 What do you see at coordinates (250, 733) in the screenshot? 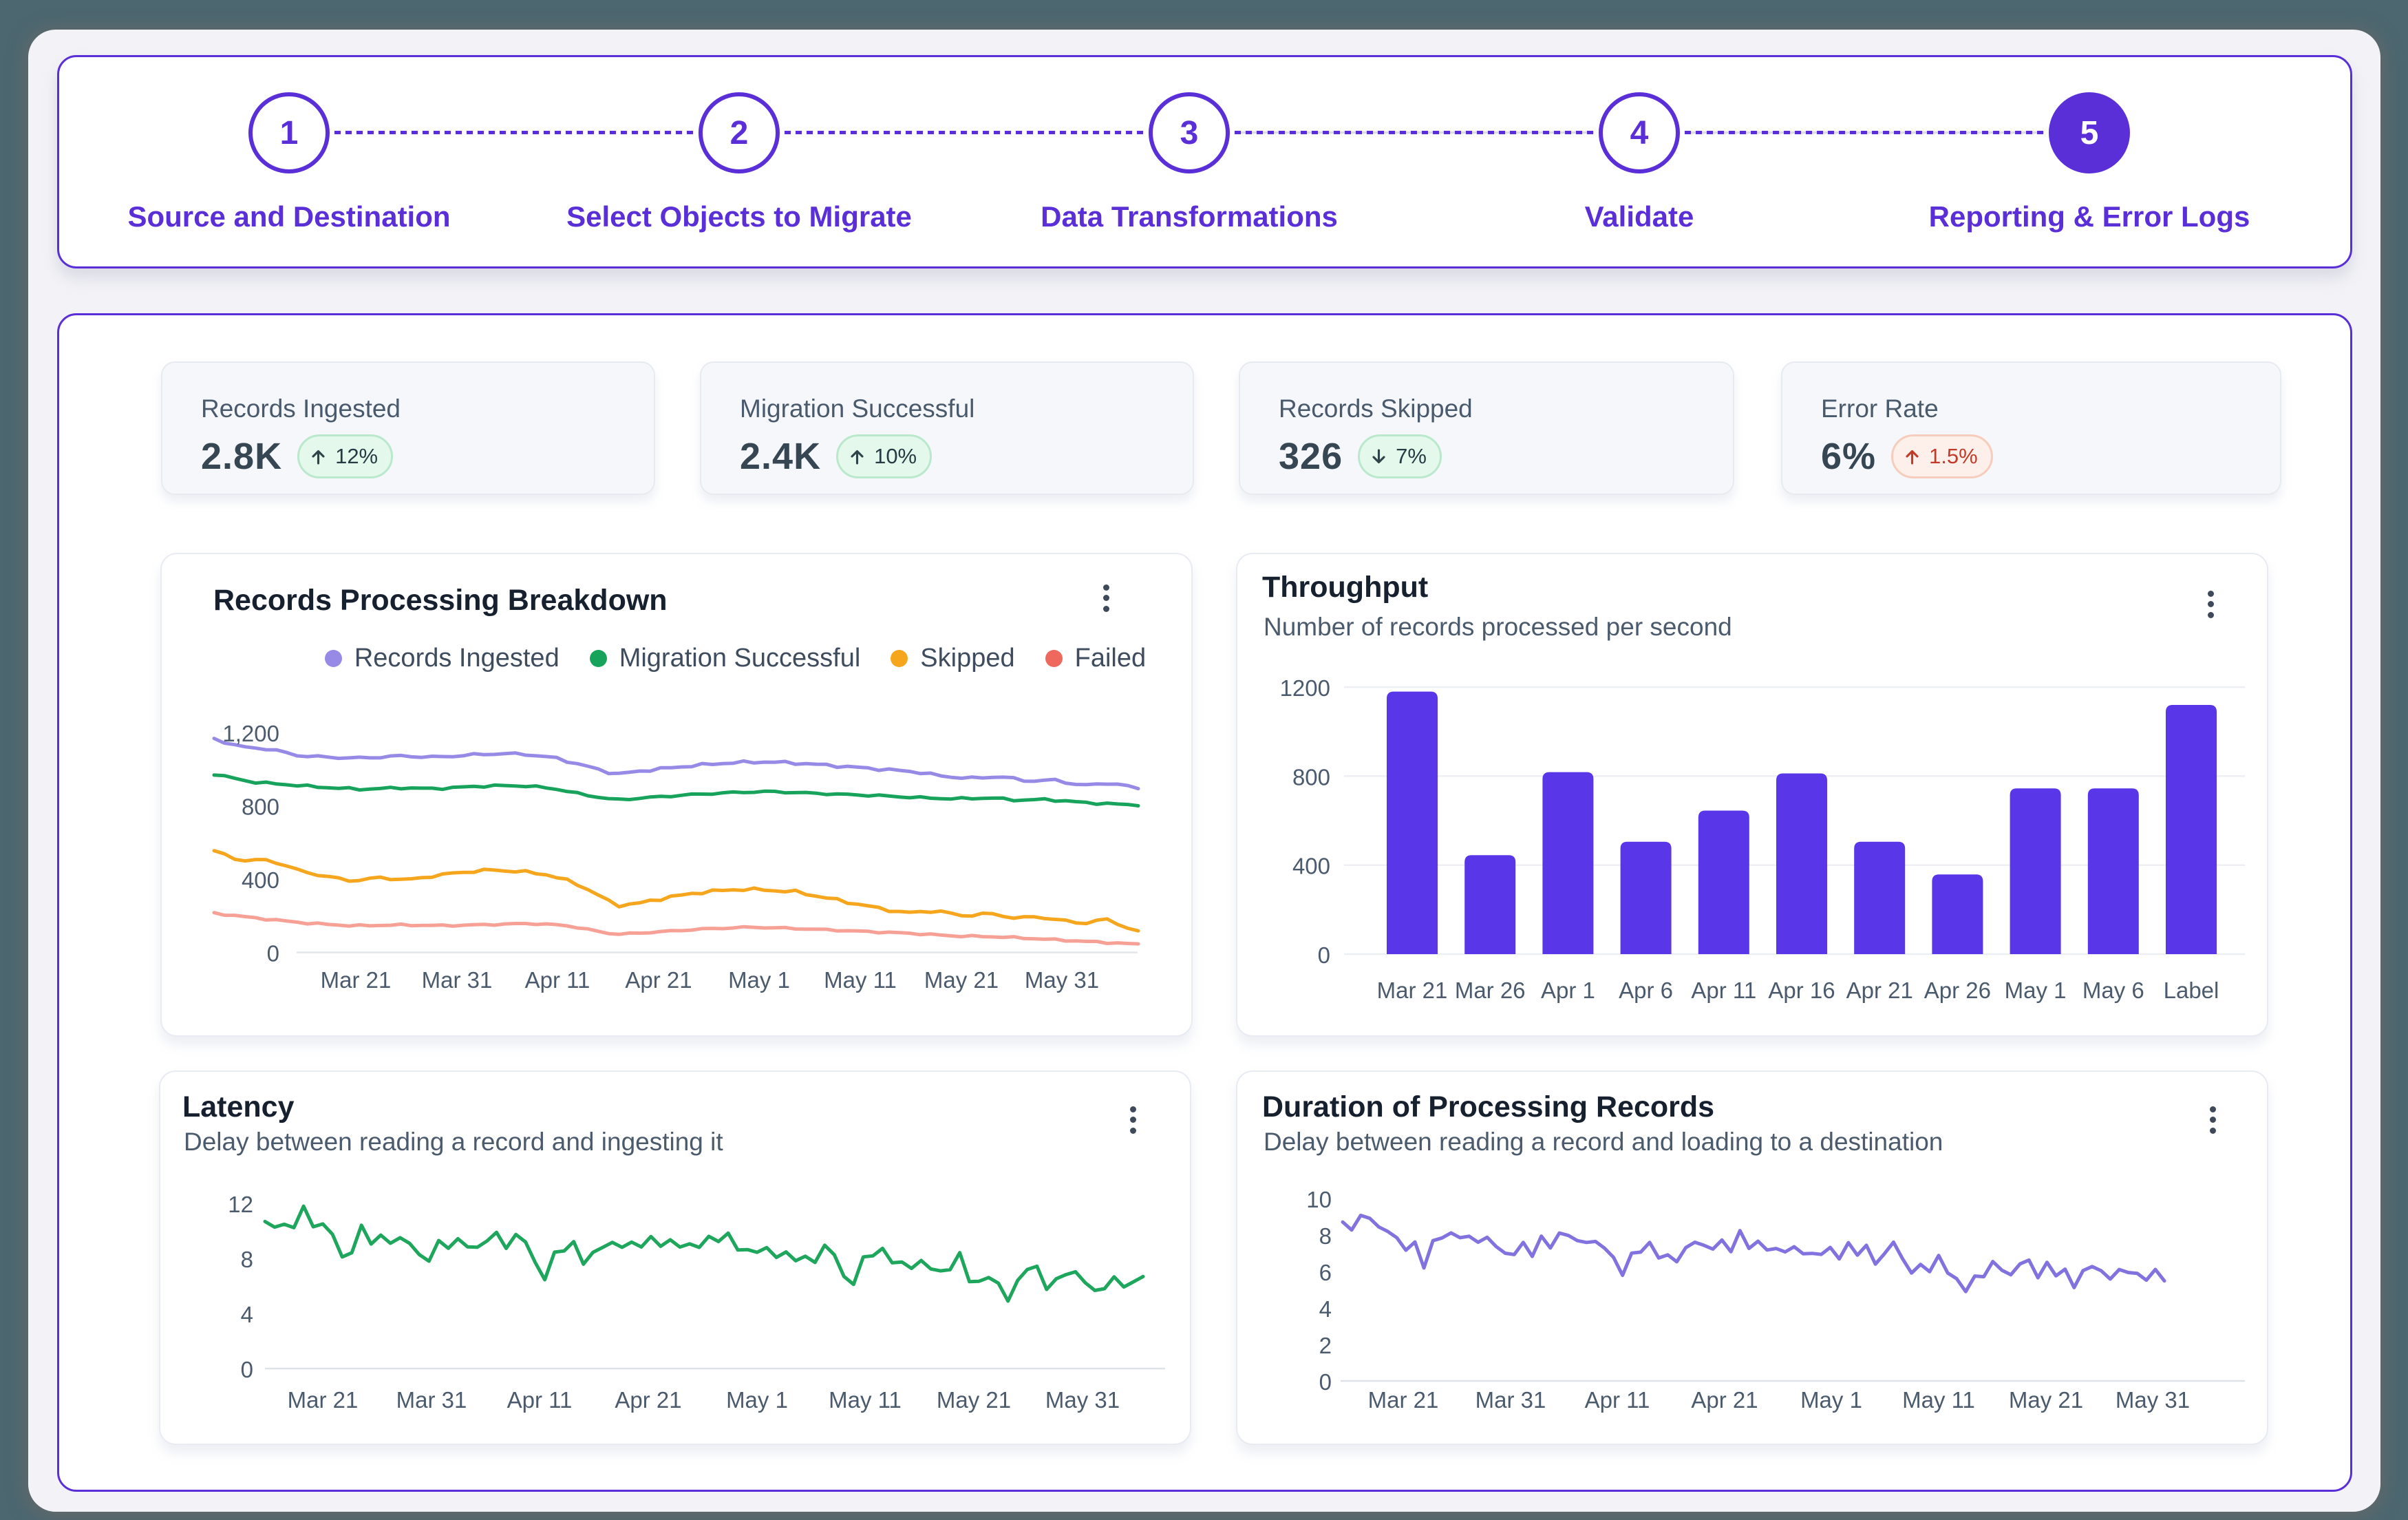
I see `svg-text: 1,200` at bounding box center [250, 733].